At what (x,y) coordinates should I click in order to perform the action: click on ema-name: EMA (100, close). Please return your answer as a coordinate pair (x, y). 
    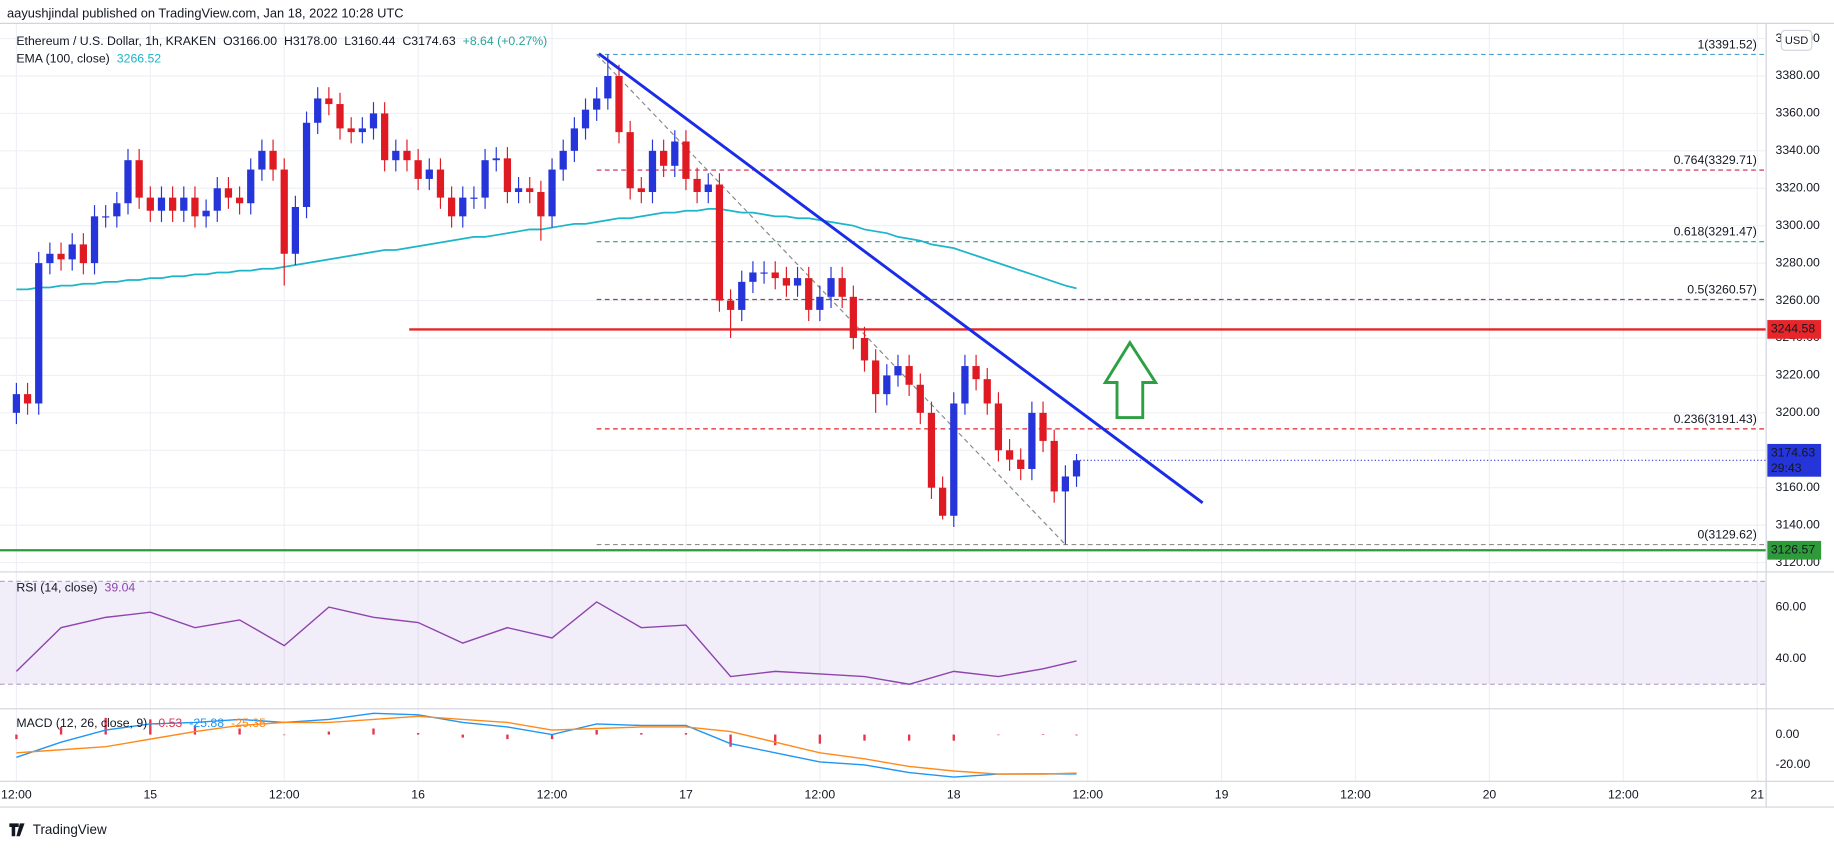
    Looking at the image, I should click on (62, 59).